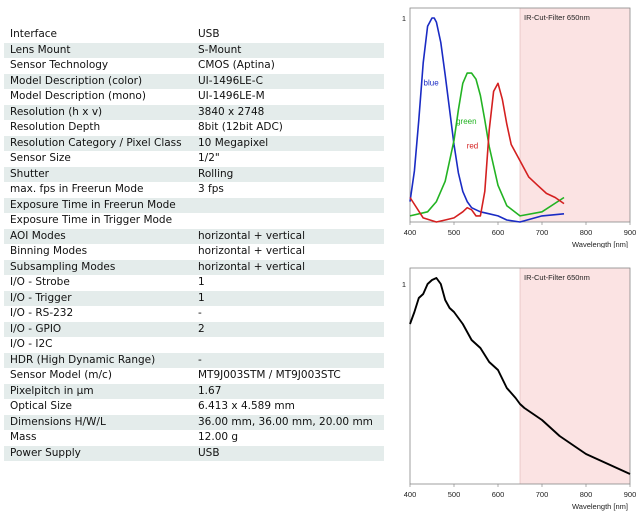  Describe the element at coordinates (194, 236) in the screenshot. I see `spec-row: AOI Modes horizontal + vertical` at that location.